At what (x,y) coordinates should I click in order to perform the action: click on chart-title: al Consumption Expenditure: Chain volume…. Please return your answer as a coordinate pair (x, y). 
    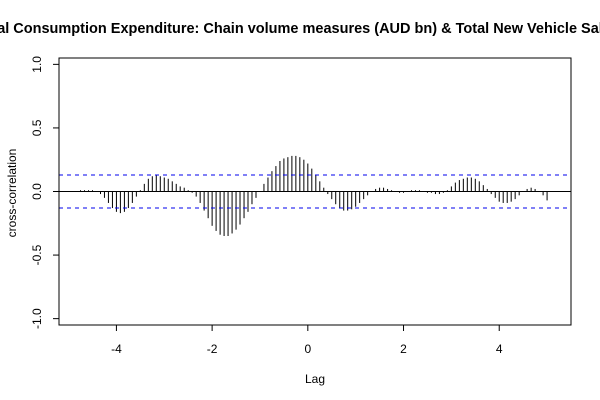
    Looking at the image, I should click on (300, 29).